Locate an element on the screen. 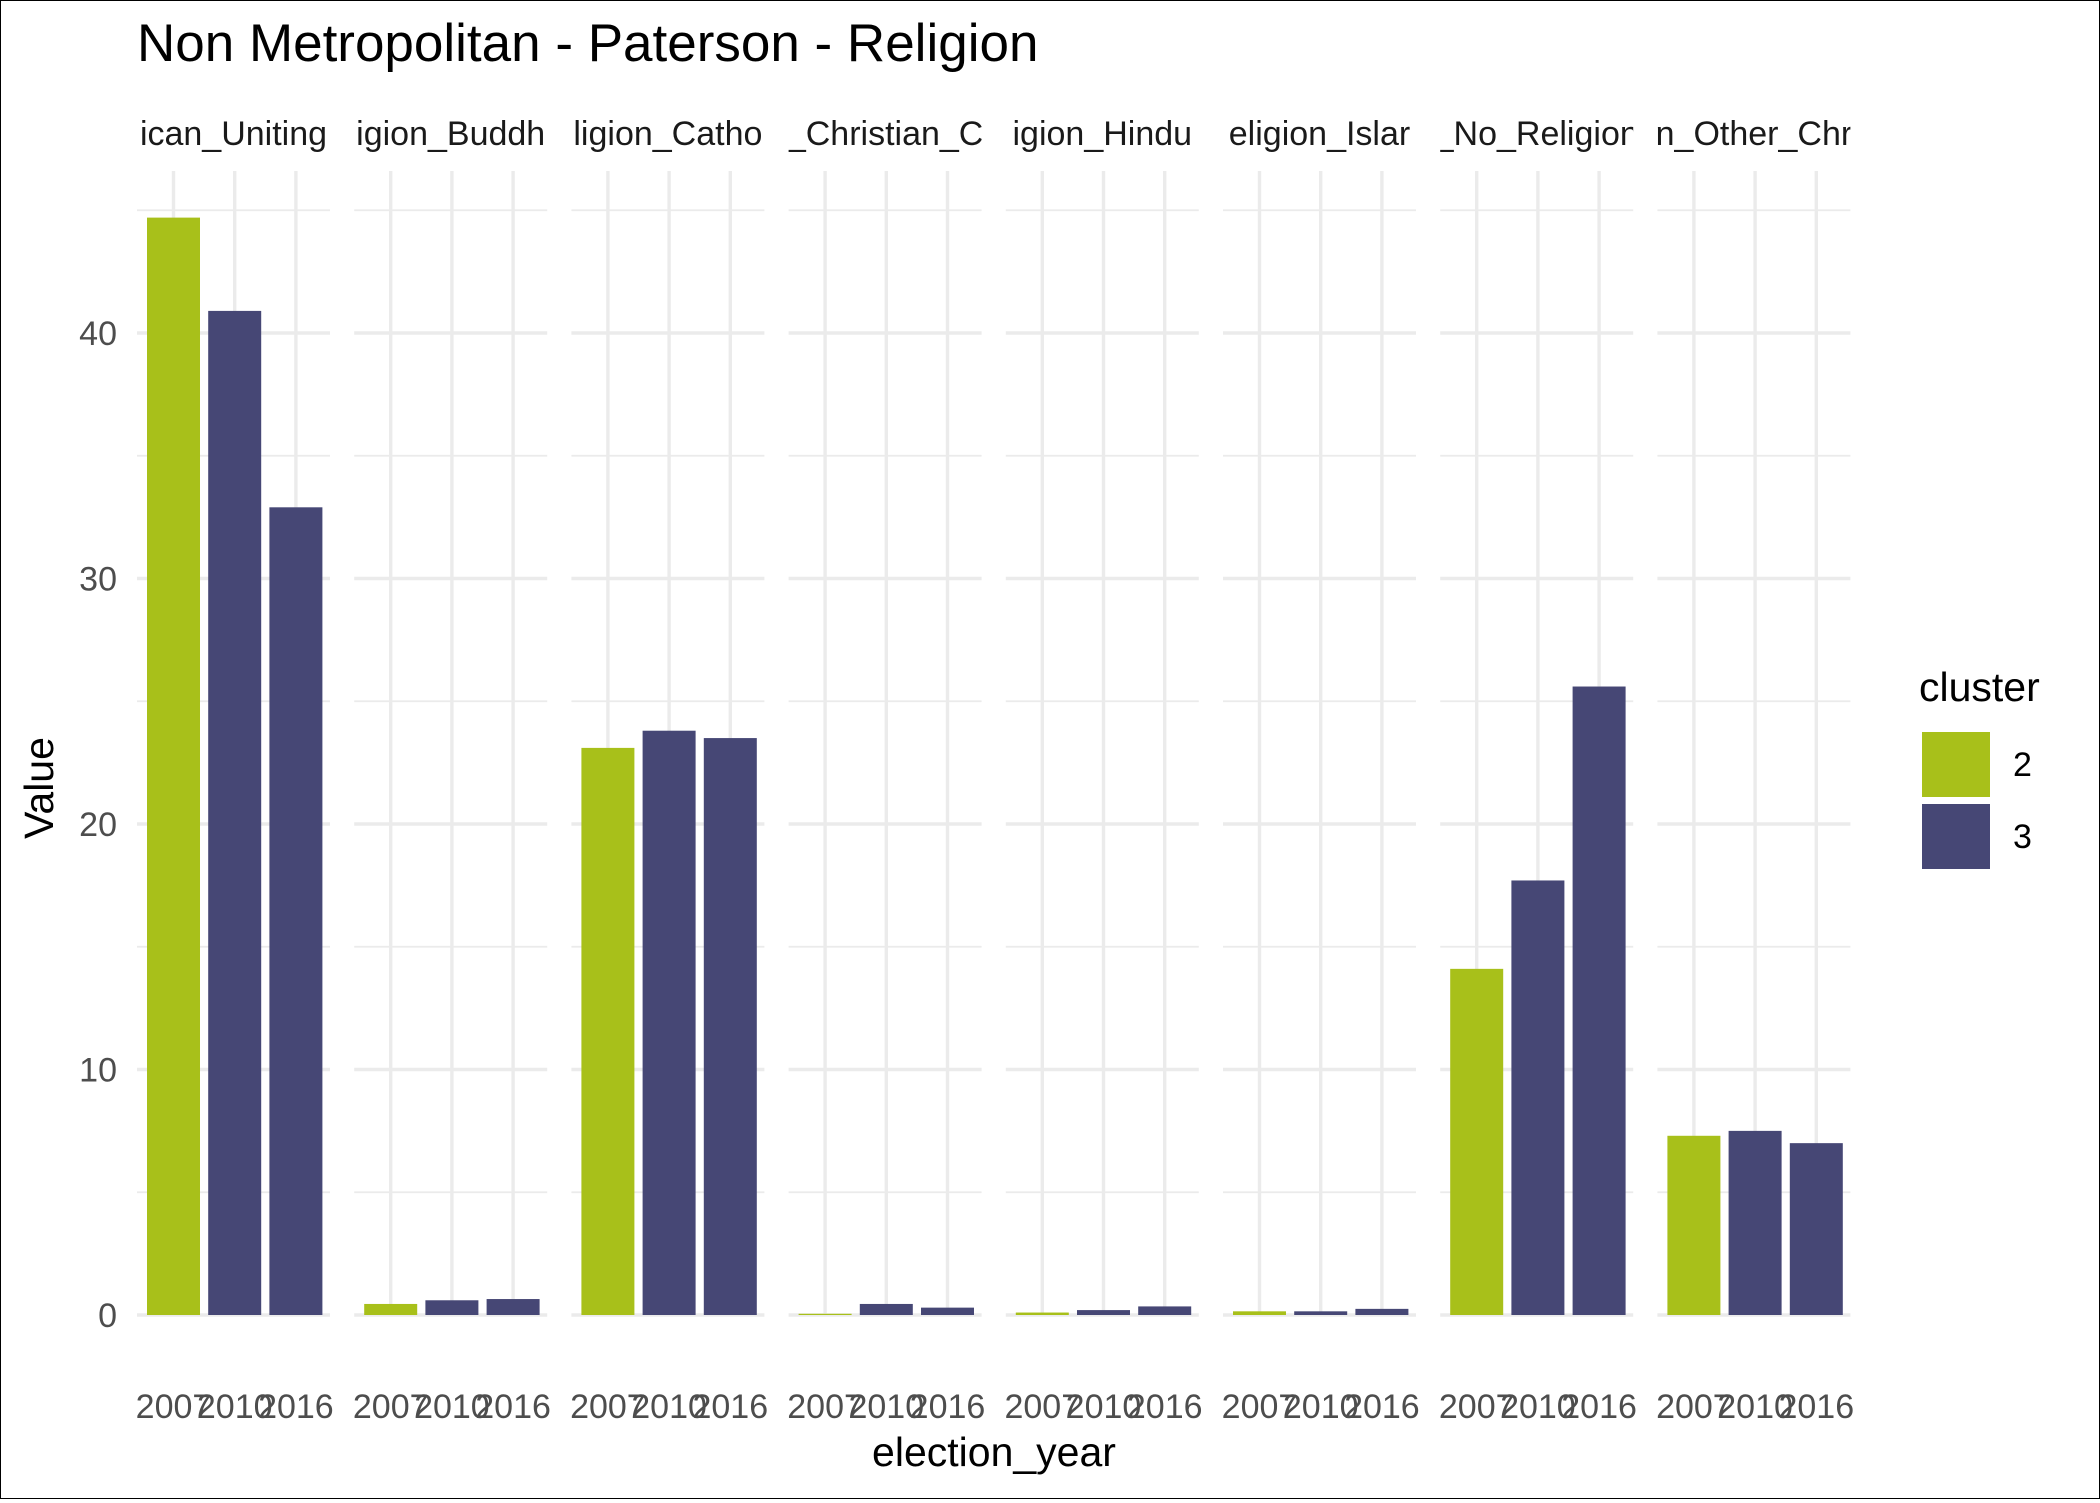 This screenshot has width=2100, height=1503. y-tick-label: 0 is located at coordinates (107, 1316).